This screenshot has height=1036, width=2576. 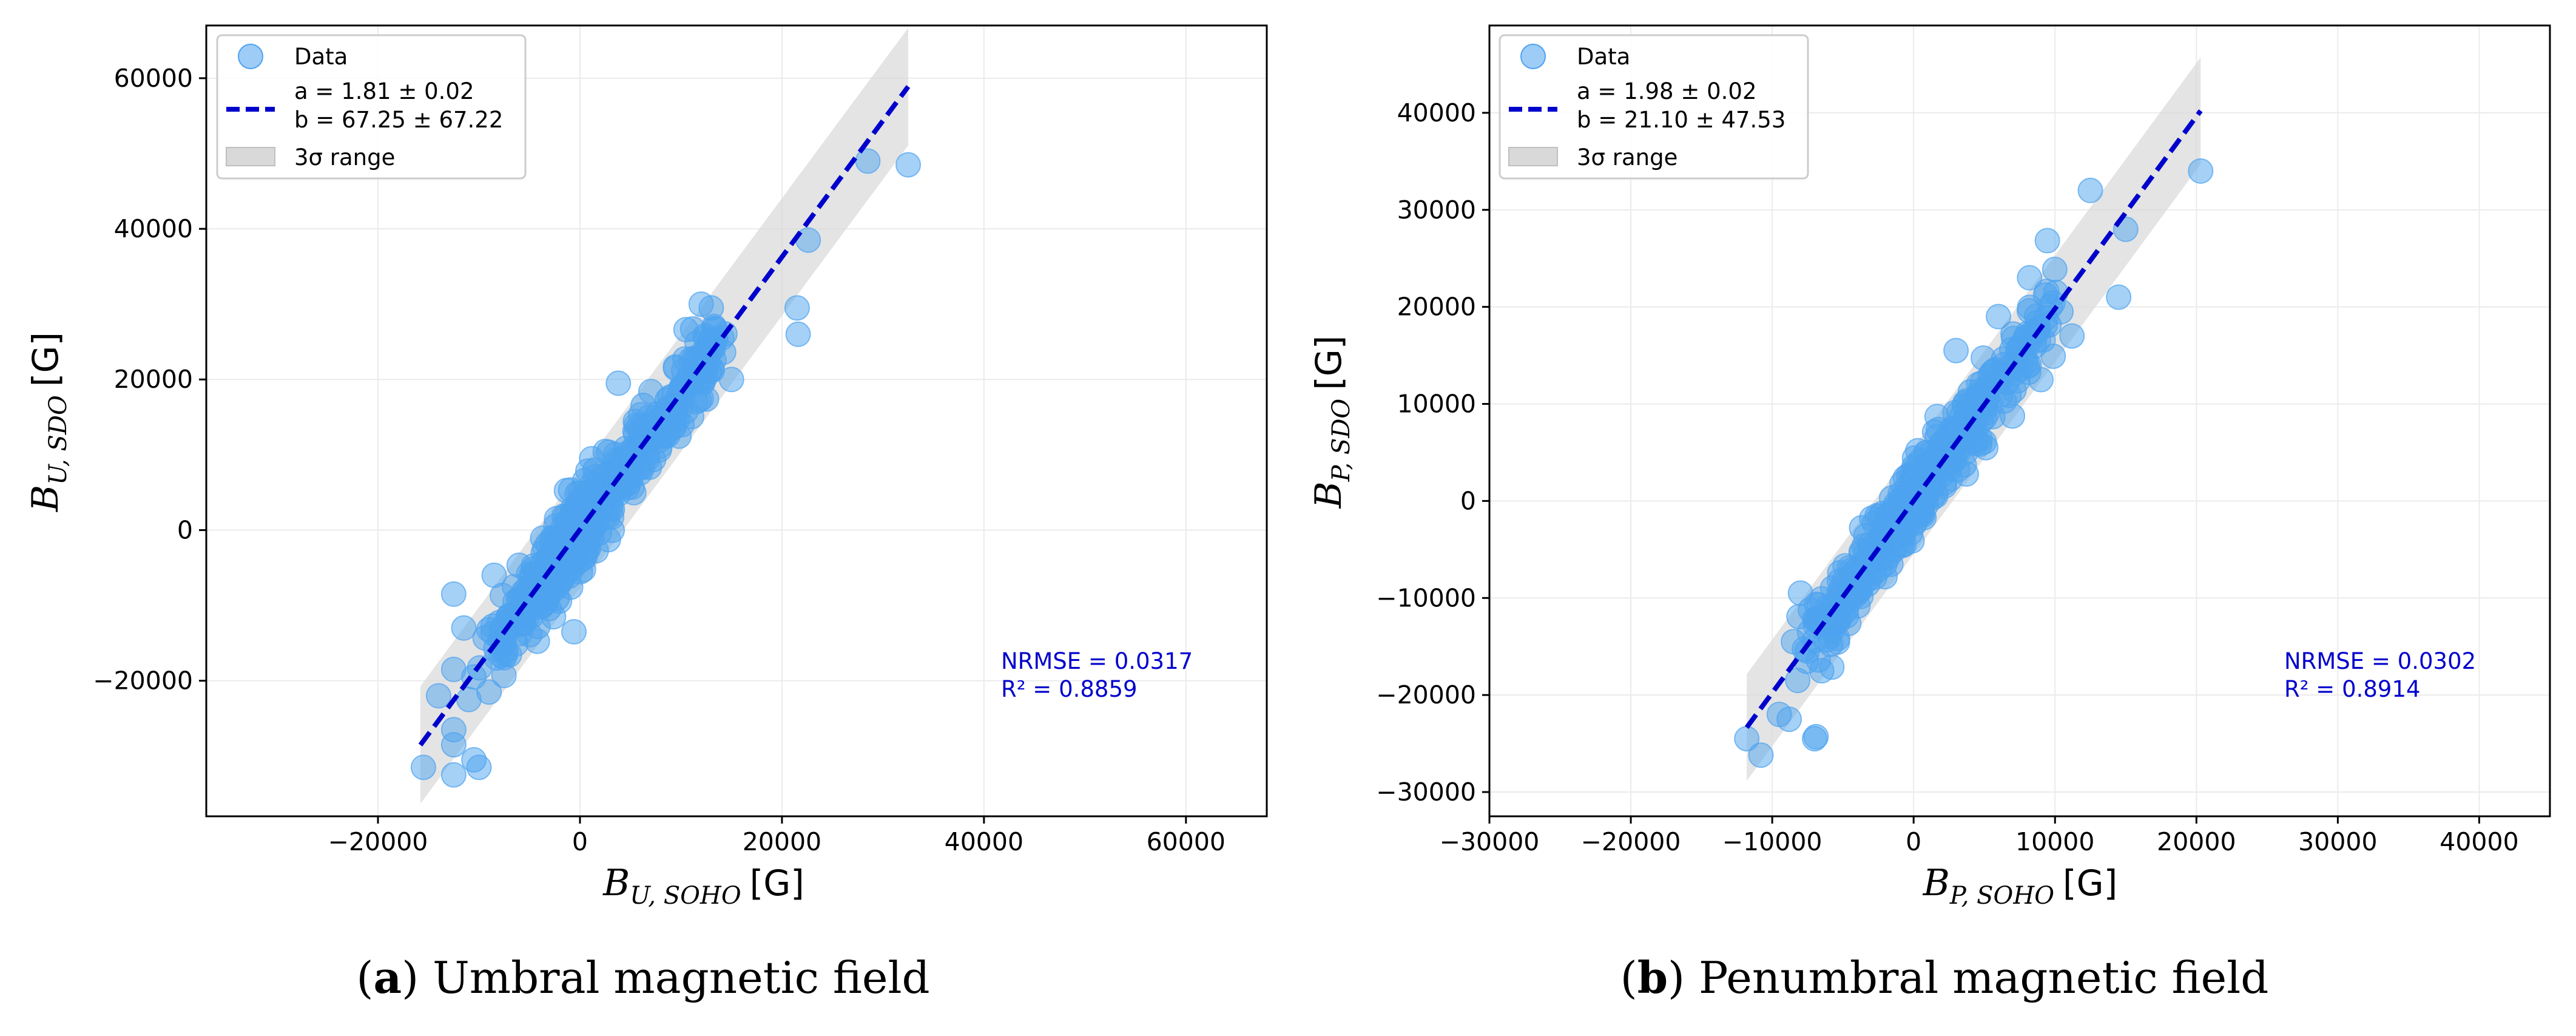 I want to click on legend-fit-label-a: a = 1.81 ± 0.02, so click(x=384, y=91).